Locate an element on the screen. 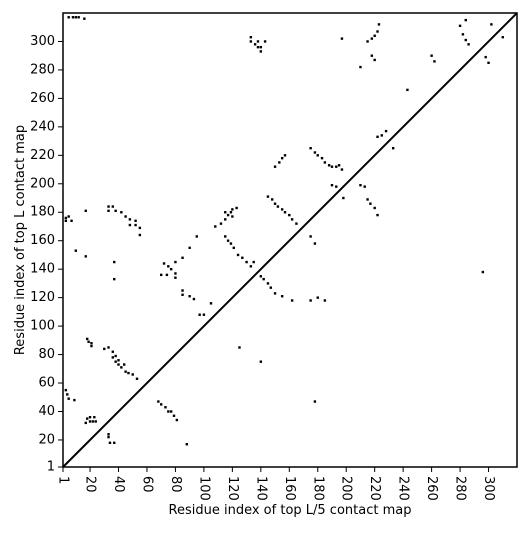  x-tick-label: 280 is located at coordinates (460, 488).